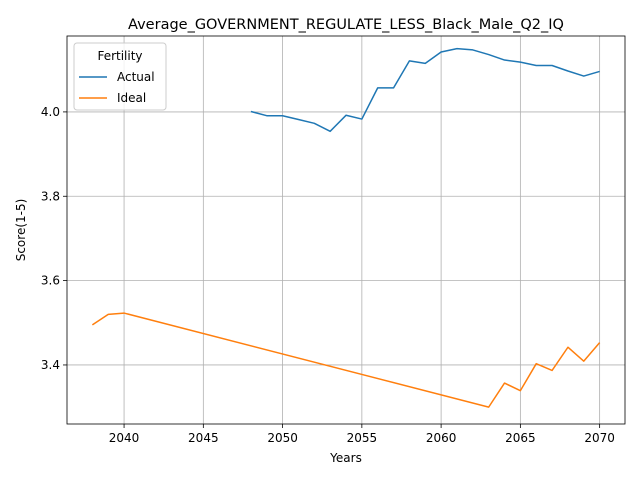  I want to click on x-tick-label: 2055, so click(362, 438).